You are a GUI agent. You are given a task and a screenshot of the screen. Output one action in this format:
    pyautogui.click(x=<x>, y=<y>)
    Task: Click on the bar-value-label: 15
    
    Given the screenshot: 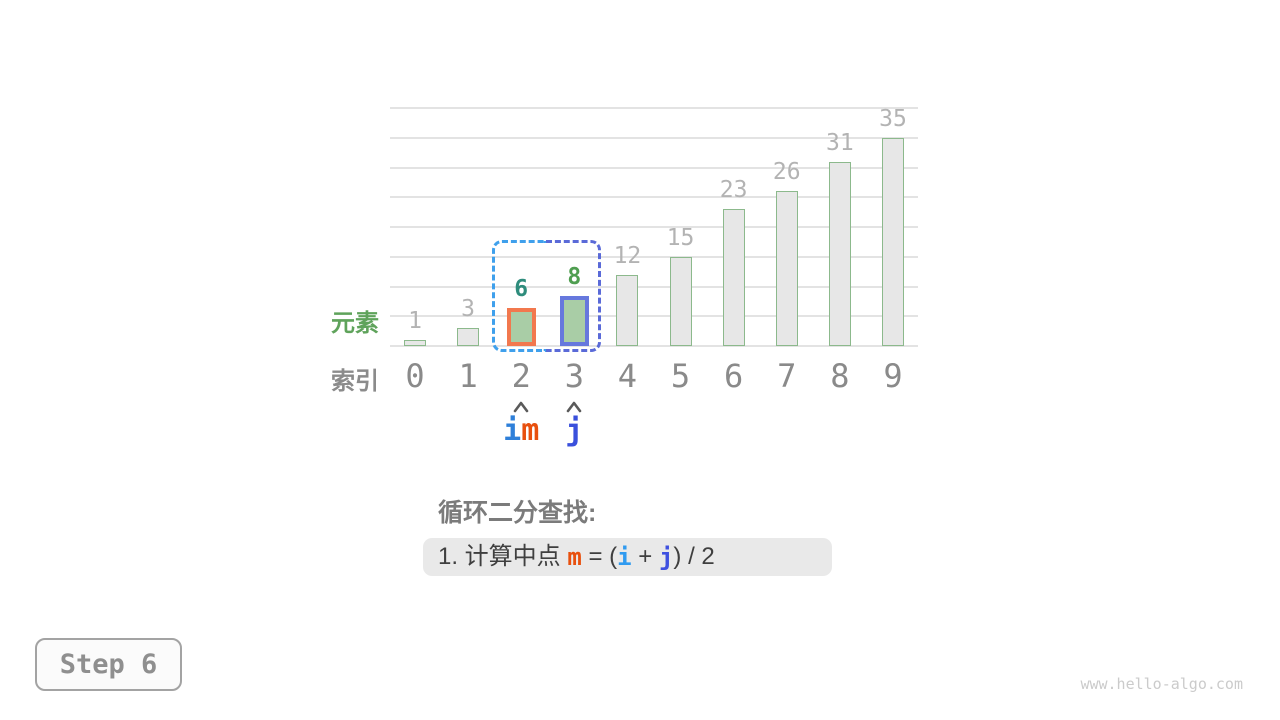 What is the action you would take?
    pyautogui.click(x=680, y=238)
    